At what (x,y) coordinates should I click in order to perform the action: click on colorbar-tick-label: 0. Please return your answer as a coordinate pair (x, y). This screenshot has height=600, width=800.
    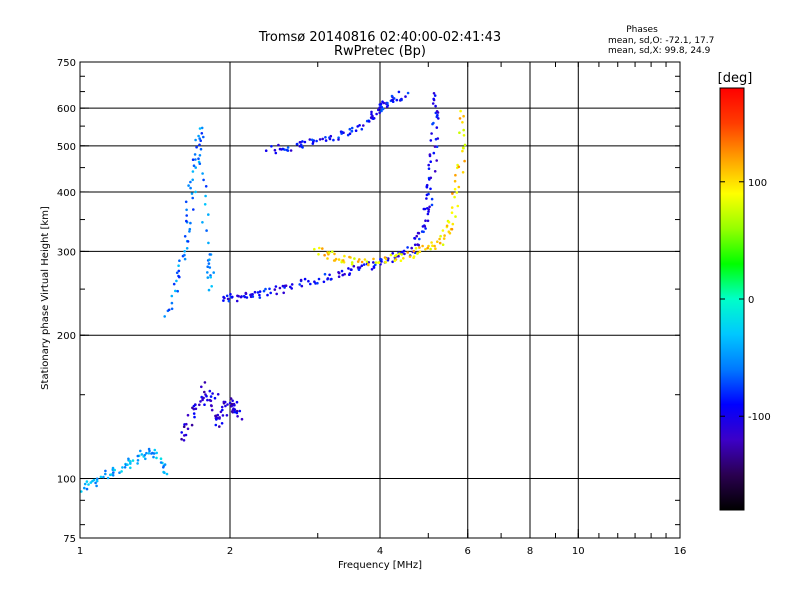
    Looking at the image, I should click on (751, 300).